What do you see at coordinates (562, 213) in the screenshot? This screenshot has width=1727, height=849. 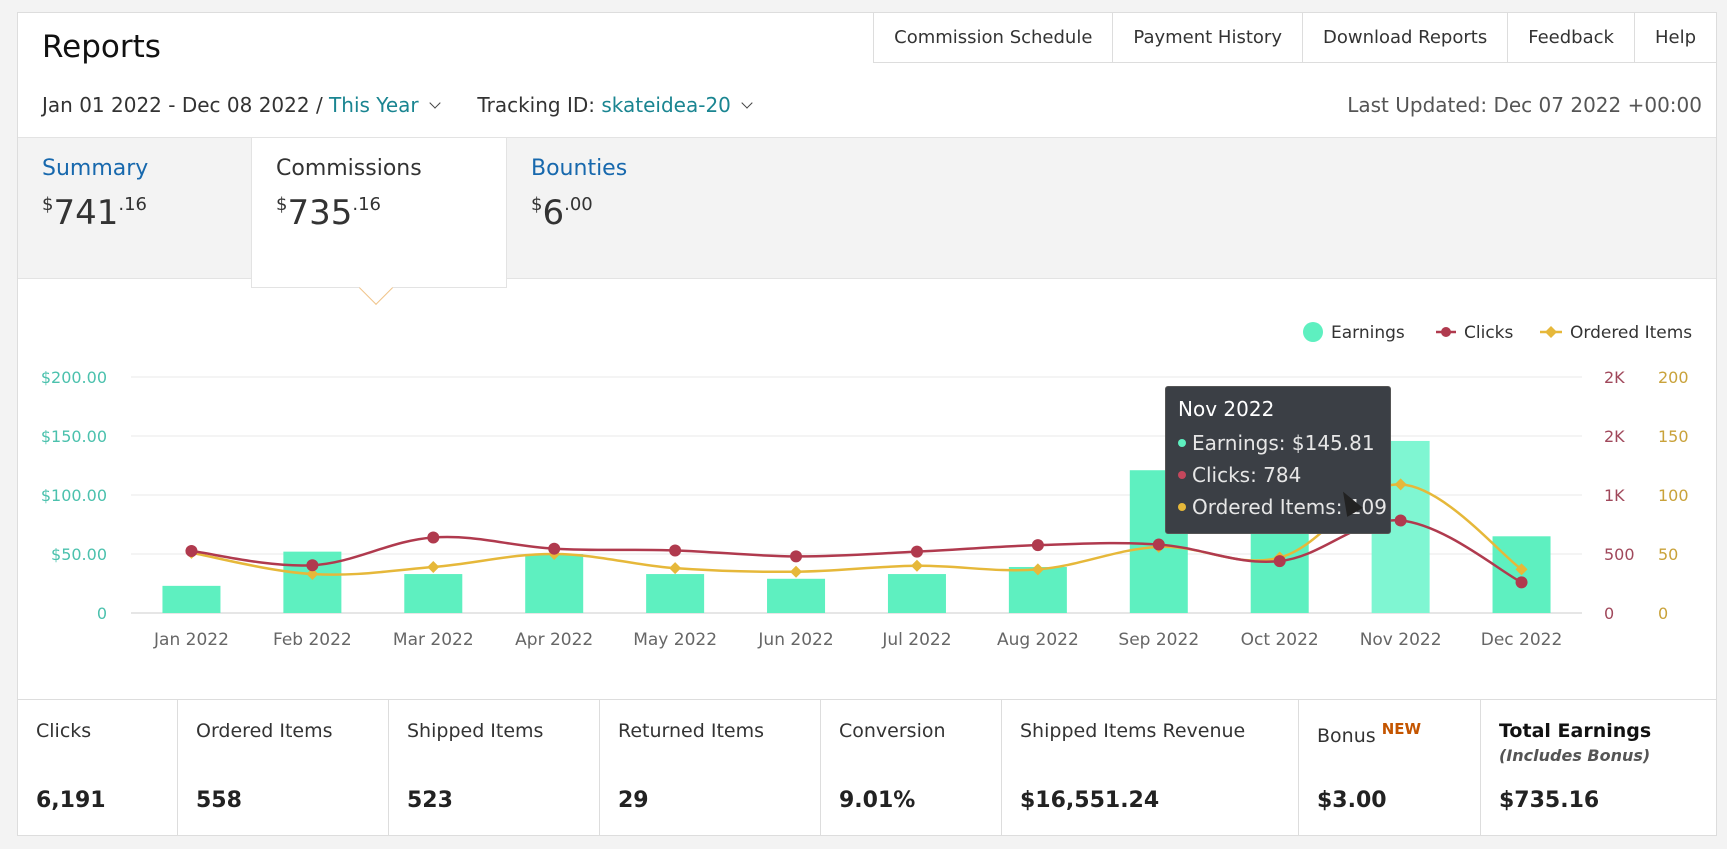 I see `bounties-amount: $6.00` at bounding box center [562, 213].